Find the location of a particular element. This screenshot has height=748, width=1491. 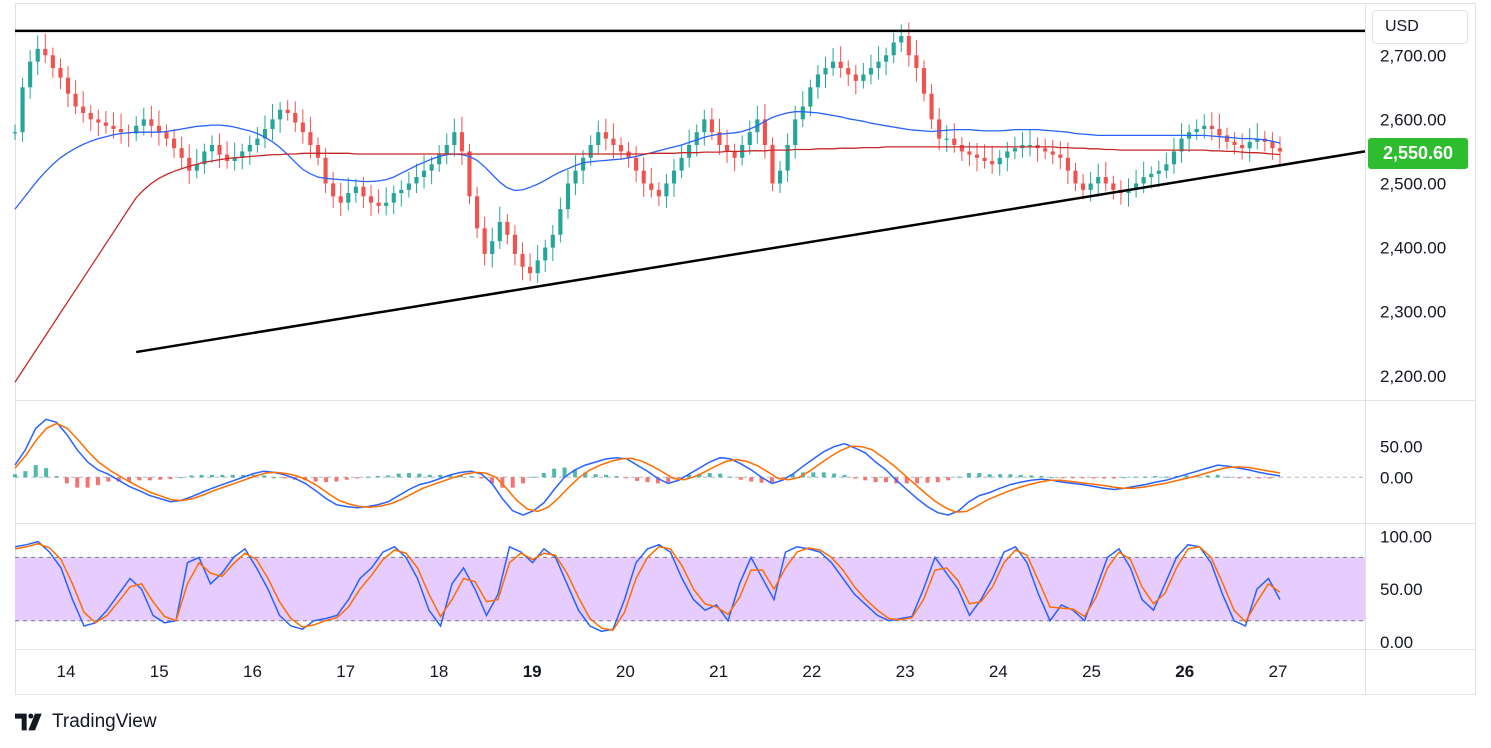

price-tick-label: 2,500.00 is located at coordinates (1413, 183).